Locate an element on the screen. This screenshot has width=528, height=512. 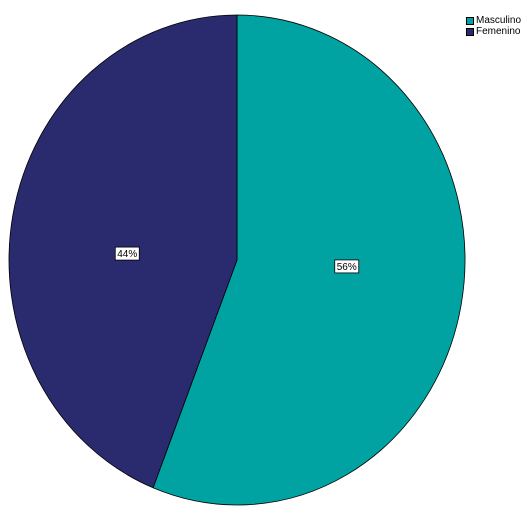
legend-item-femenino: Femenino is located at coordinates (493, 31).